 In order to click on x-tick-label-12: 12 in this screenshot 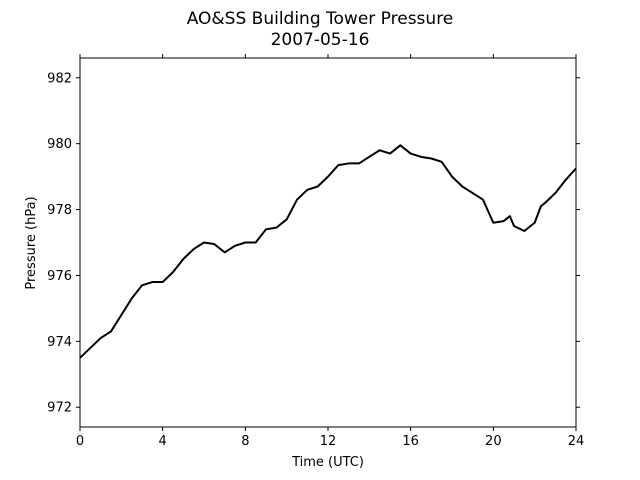, I will do `click(328, 441)`.